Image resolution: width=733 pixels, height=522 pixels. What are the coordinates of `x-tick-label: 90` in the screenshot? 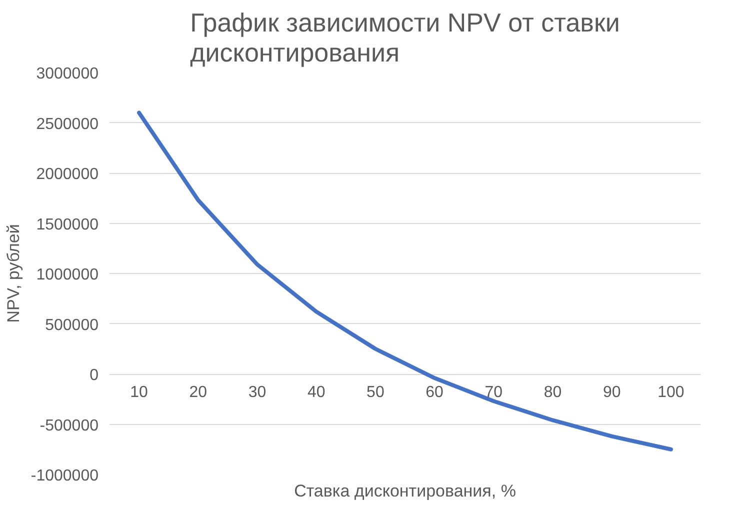 It's located at (611, 392).